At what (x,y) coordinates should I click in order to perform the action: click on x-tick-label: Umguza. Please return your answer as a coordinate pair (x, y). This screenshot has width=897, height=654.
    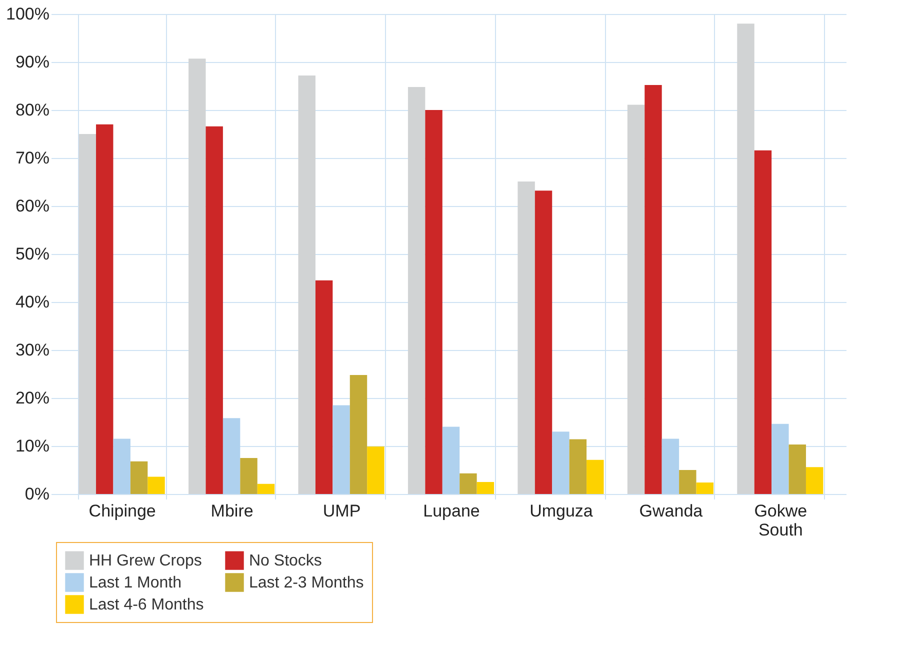
    Looking at the image, I should click on (562, 511).